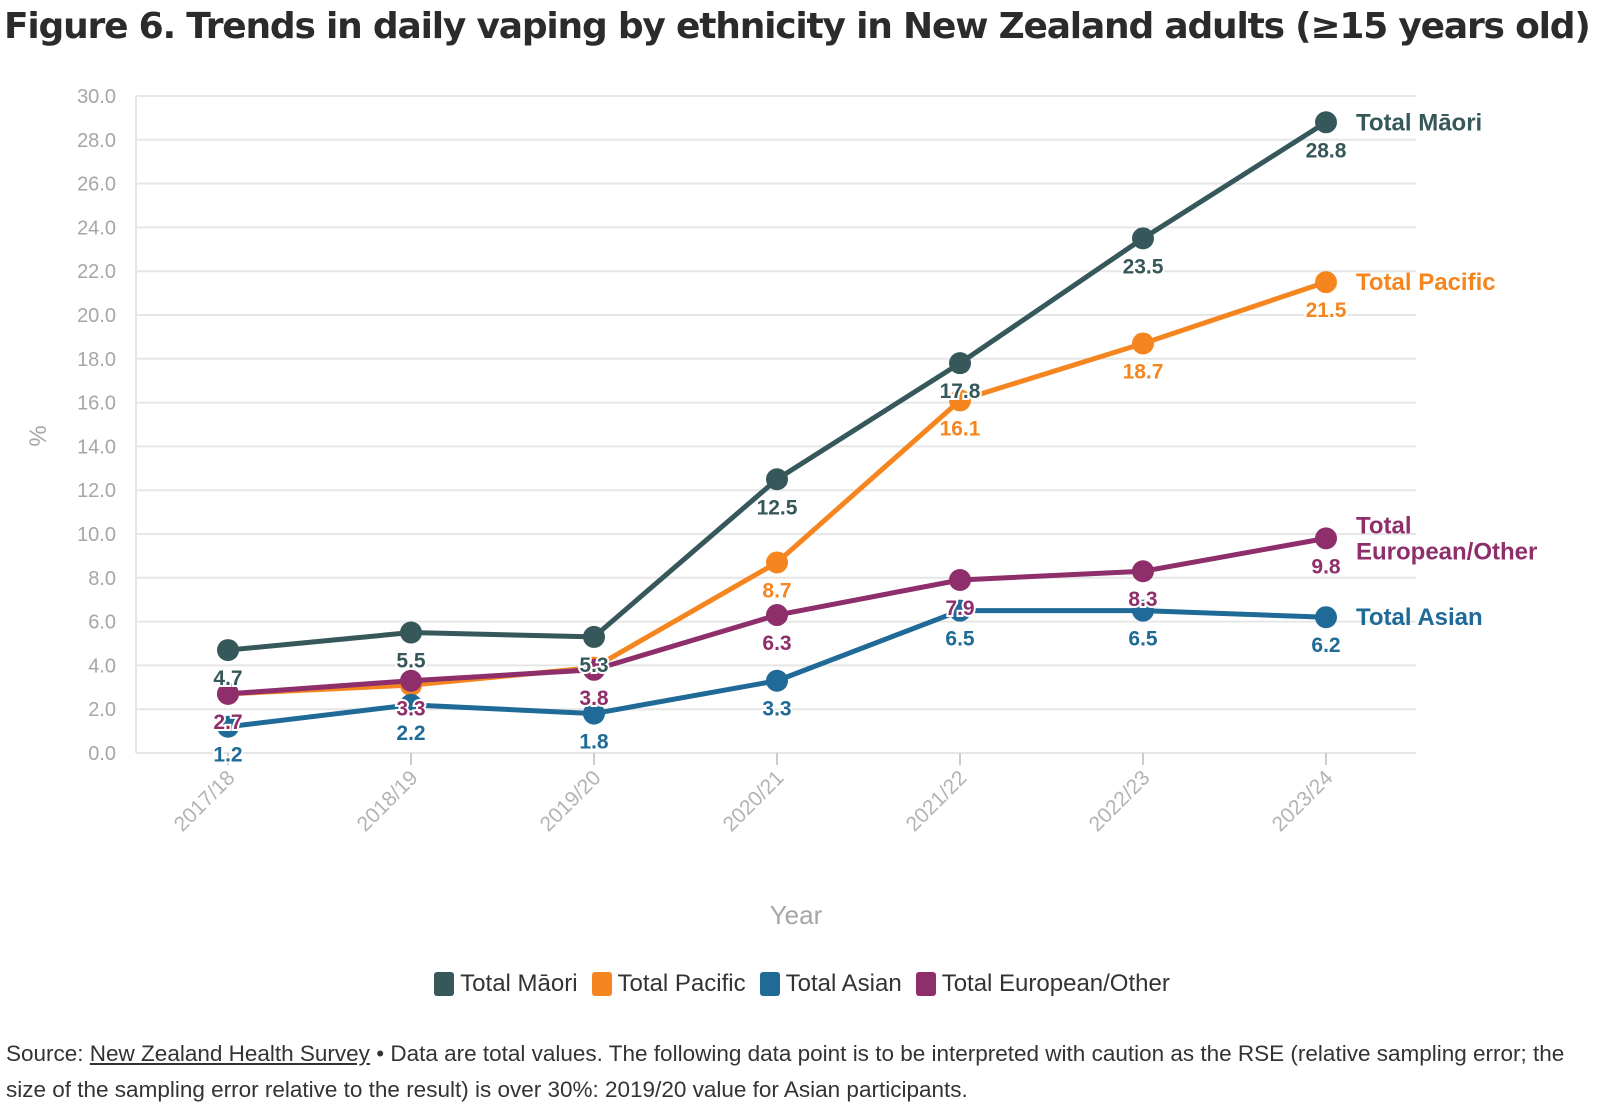 This screenshot has width=1604, height=1110. Describe the element at coordinates (776, 590) in the screenshot. I see `data-label: 8.7` at that location.